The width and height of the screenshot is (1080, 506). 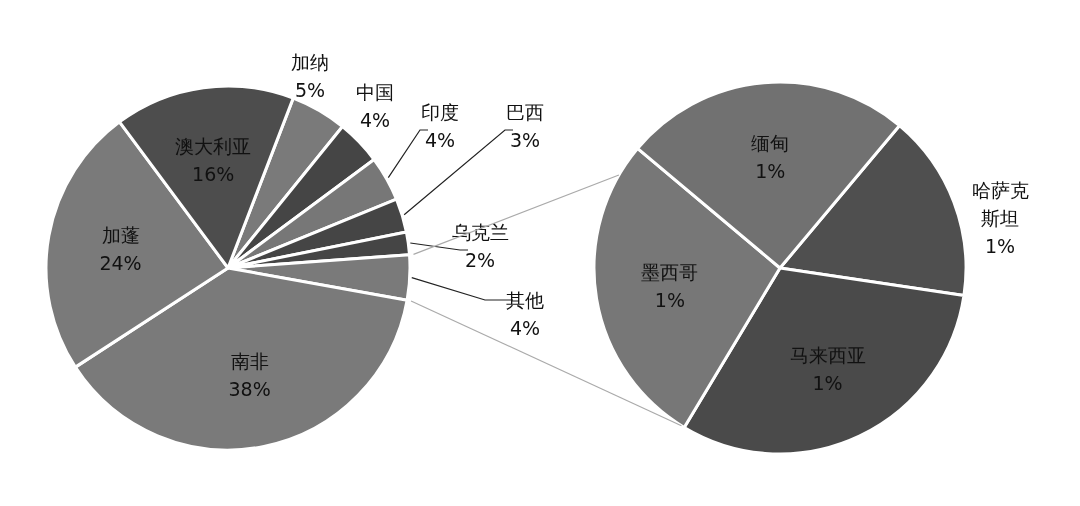 What do you see at coordinates (249, 389) in the screenshot?
I see `data-label: 38%` at bounding box center [249, 389].